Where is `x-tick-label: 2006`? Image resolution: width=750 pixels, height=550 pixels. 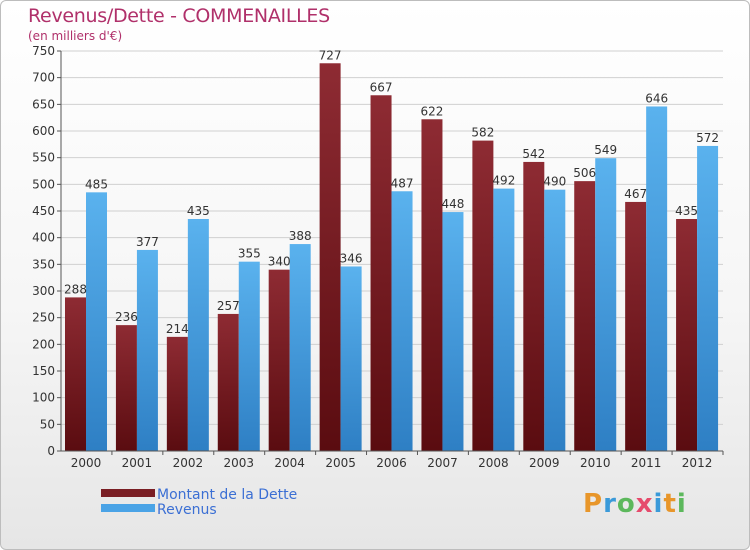 x-tick-label: 2006 is located at coordinates (391, 463).